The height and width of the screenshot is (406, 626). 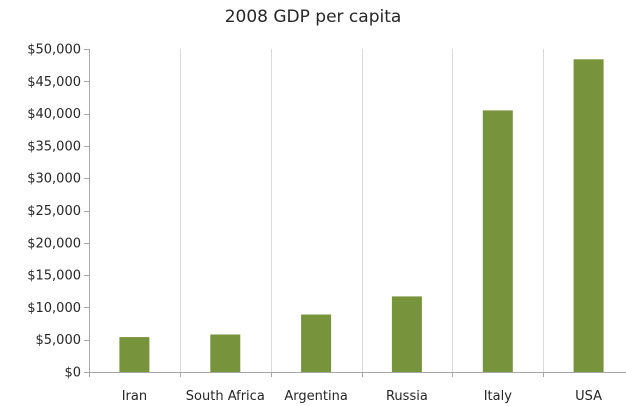 What do you see at coordinates (225, 396) in the screenshot?
I see `x-tick-label: South Africa` at bounding box center [225, 396].